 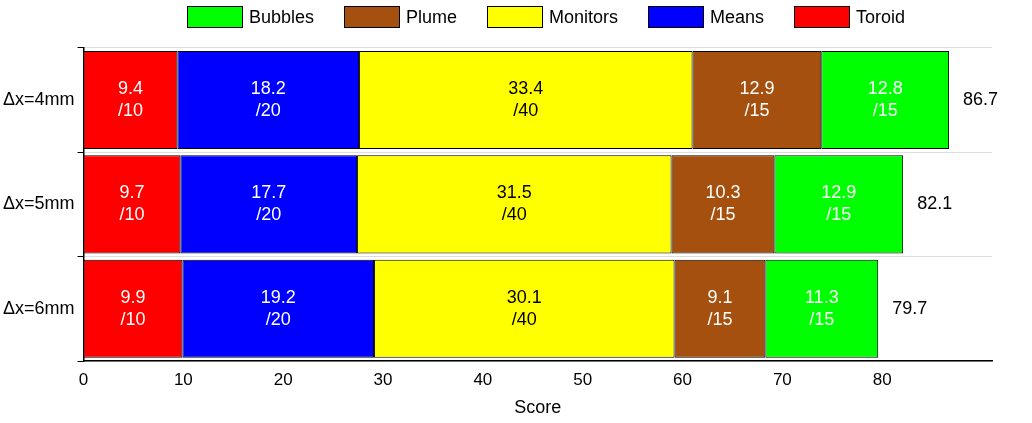 What do you see at coordinates (278, 296) in the screenshot?
I see `data-label: 19.2` at bounding box center [278, 296].